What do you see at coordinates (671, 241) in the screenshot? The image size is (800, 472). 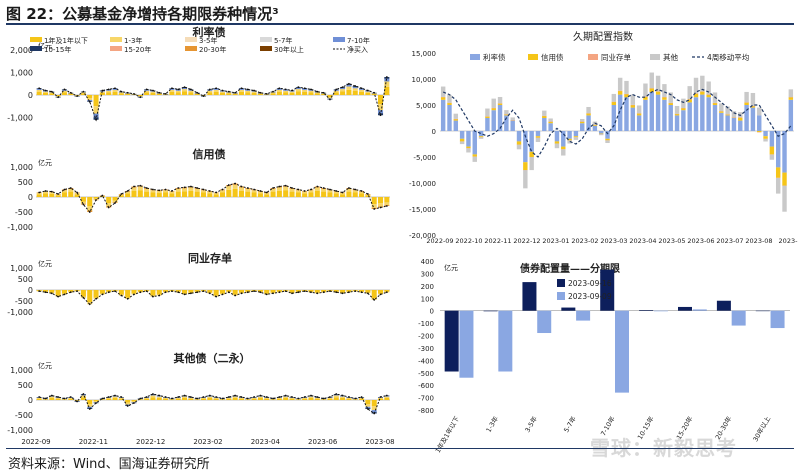 I see `x-tick-label: 2023-05` at bounding box center [671, 241].